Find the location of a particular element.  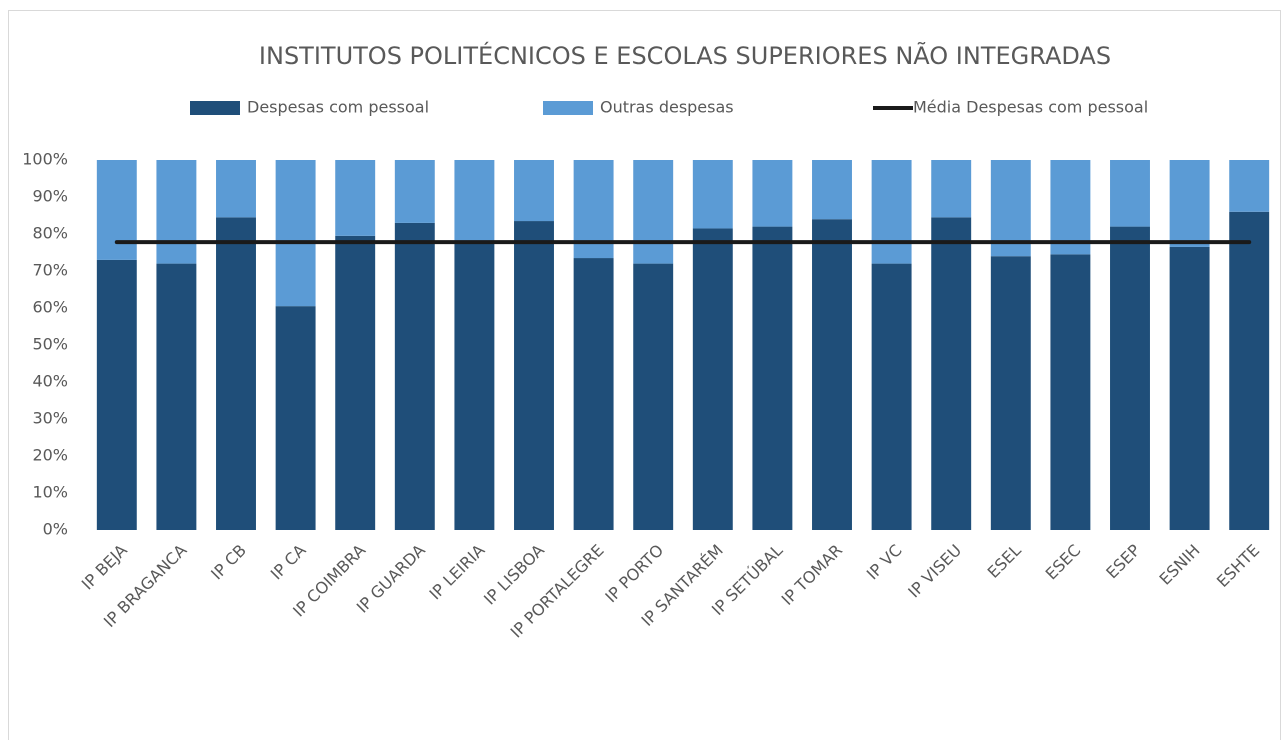

y-tick-label: 70% is located at coordinates (50, 270).